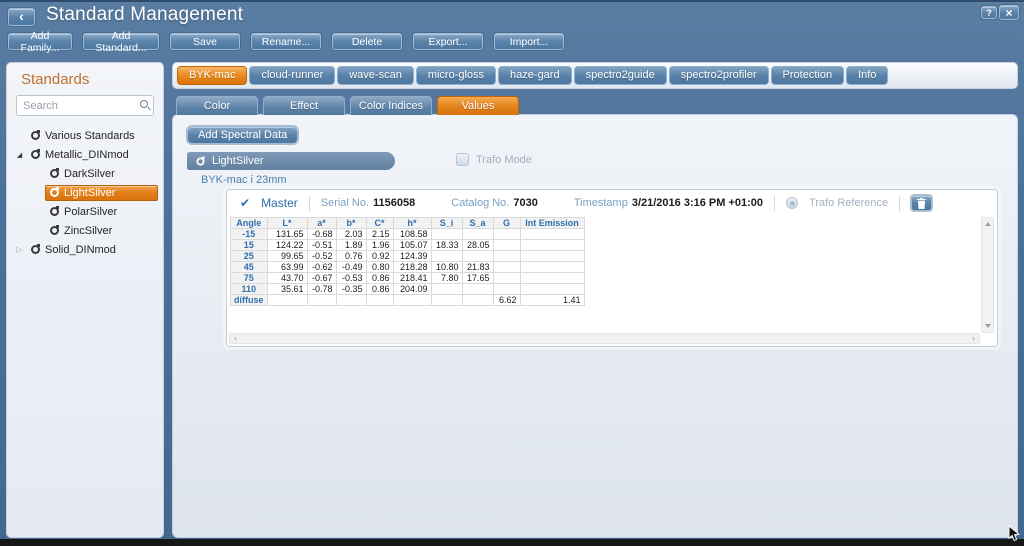  I want to click on tab-byk-mac: BYK-mac, so click(212, 75).